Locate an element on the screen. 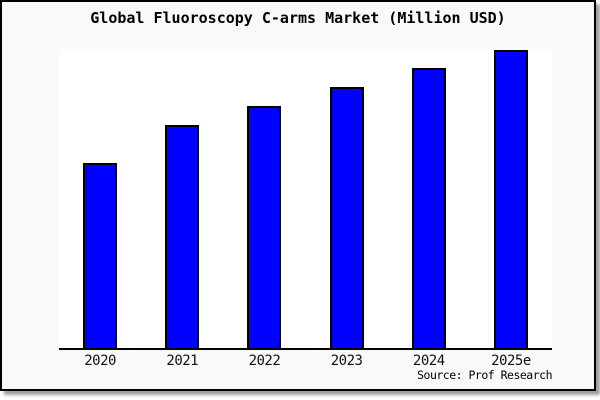  bar-2021 is located at coordinates (182, 236).